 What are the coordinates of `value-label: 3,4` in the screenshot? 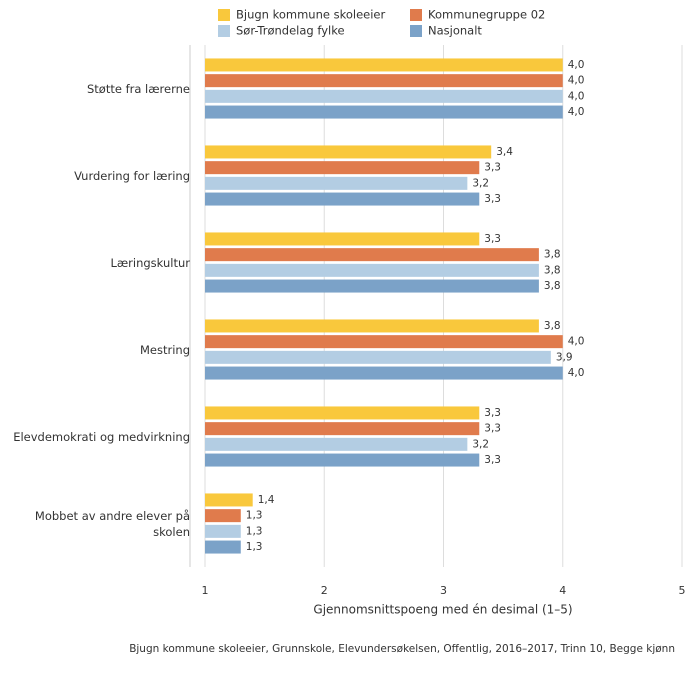 It's located at (504, 152).